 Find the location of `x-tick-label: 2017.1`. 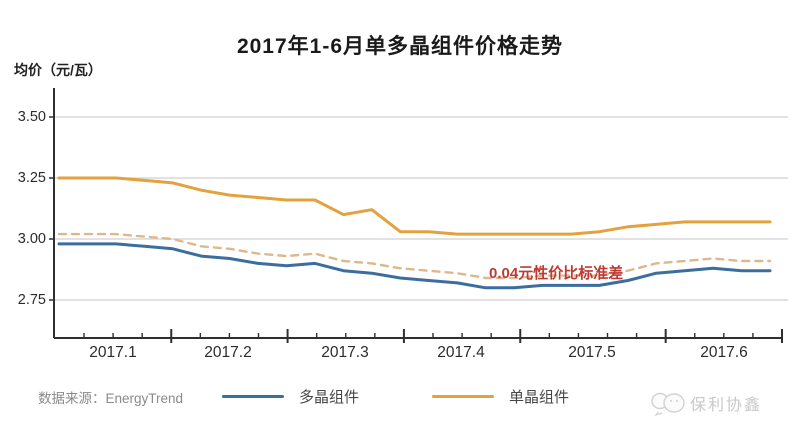

x-tick-label: 2017.1 is located at coordinates (113, 352).